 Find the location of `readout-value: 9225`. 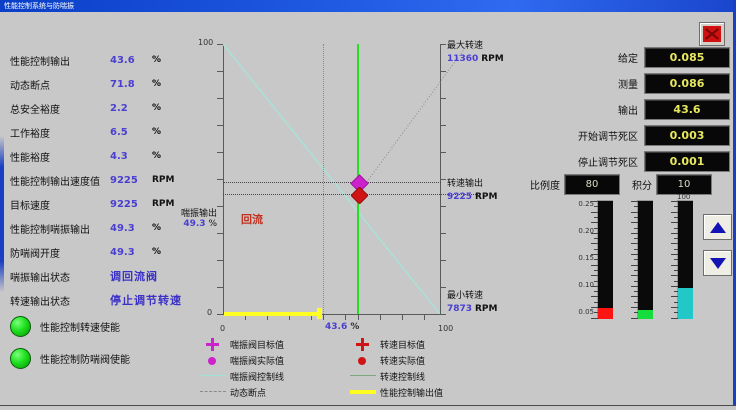

readout-value: 9225 is located at coordinates (124, 180).